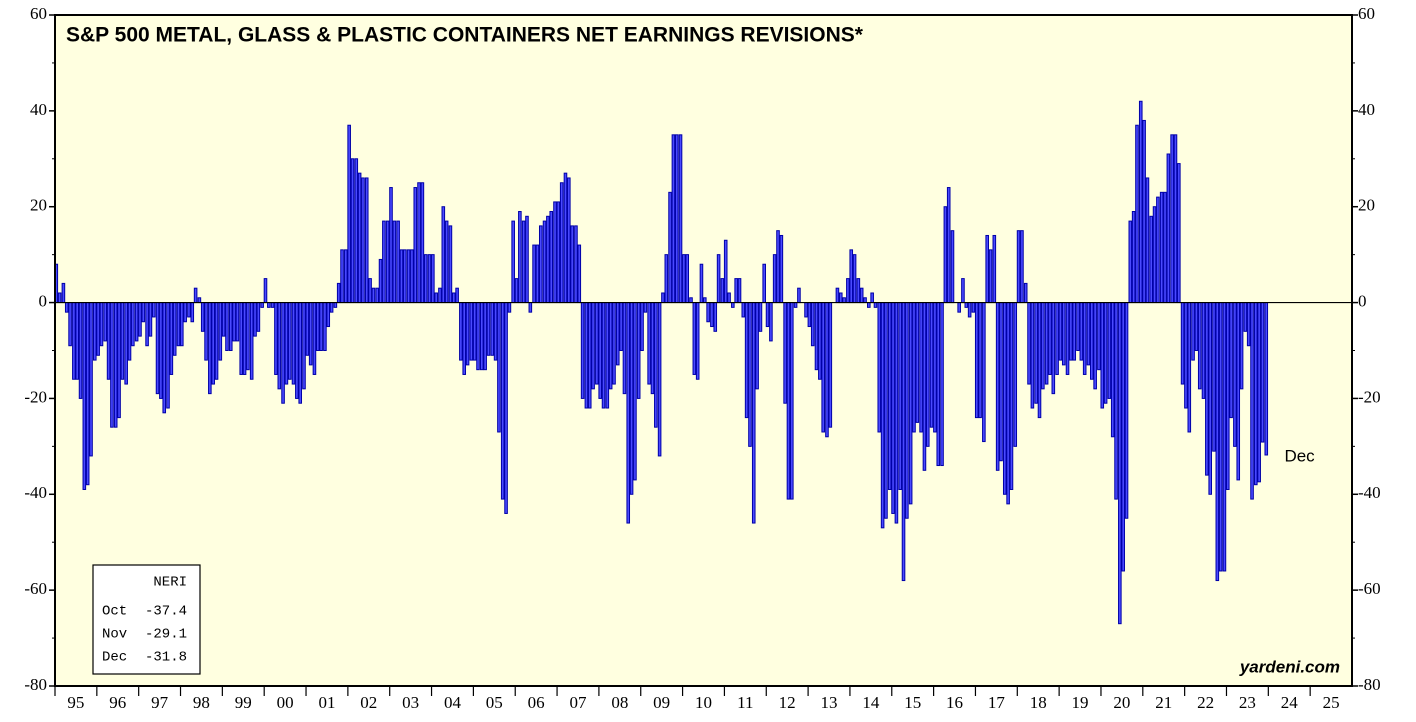  I want to click on legend-month: Nov, so click(114, 635).